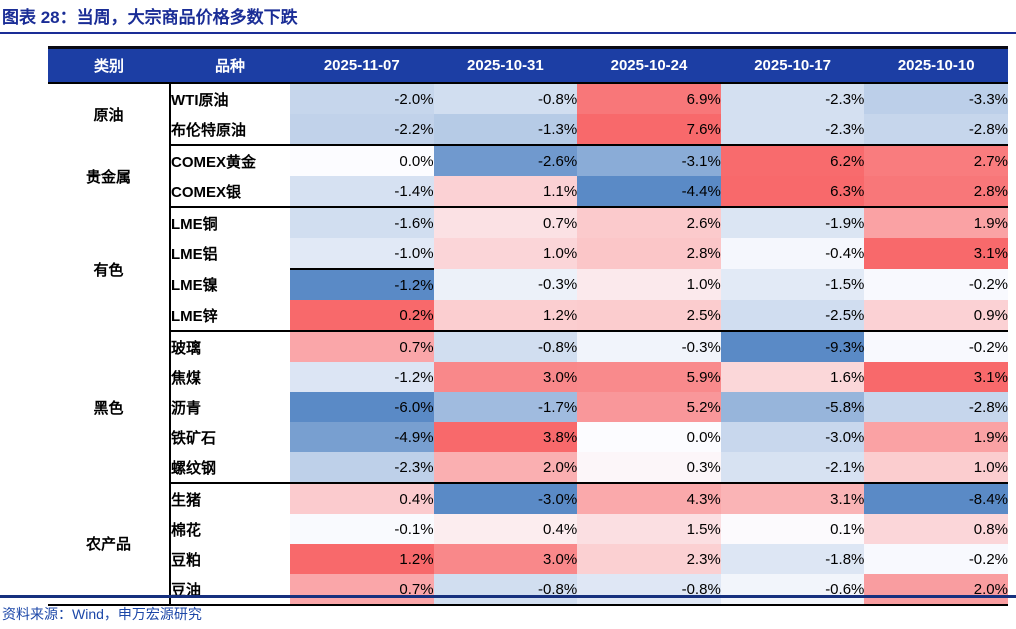 Image resolution: width=1016 pixels, height=629 pixels. Describe the element at coordinates (792, 407) in the screenshot. I see `price-change-cell: -5.8%` at that location.